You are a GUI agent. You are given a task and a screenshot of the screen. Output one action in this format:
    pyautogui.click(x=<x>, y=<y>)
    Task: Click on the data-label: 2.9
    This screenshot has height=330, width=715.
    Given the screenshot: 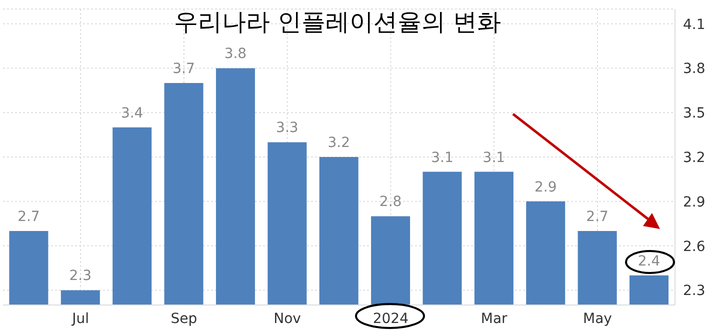 What is the action you would take?
    pyautogui.click(x=545, y=187)
    